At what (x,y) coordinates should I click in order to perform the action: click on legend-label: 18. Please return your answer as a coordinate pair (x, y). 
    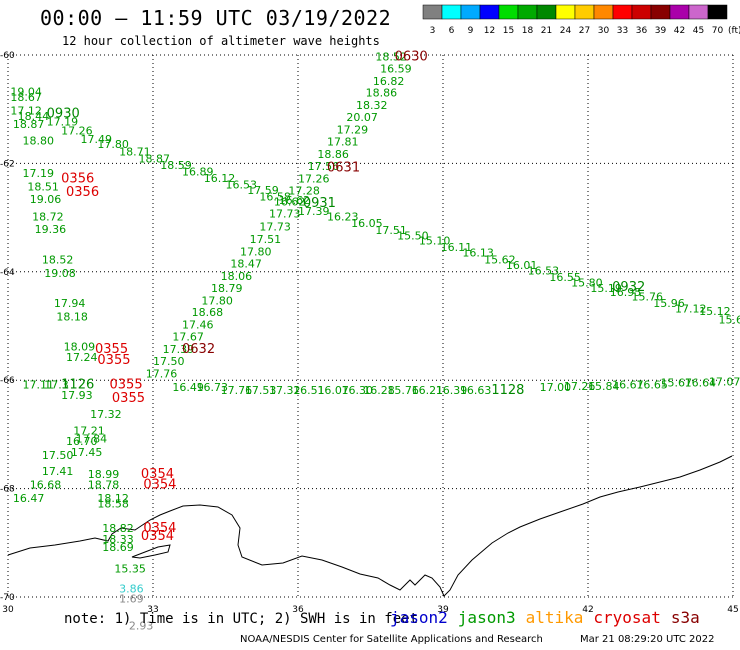
    Looking at the image, I should click on (528, 31).